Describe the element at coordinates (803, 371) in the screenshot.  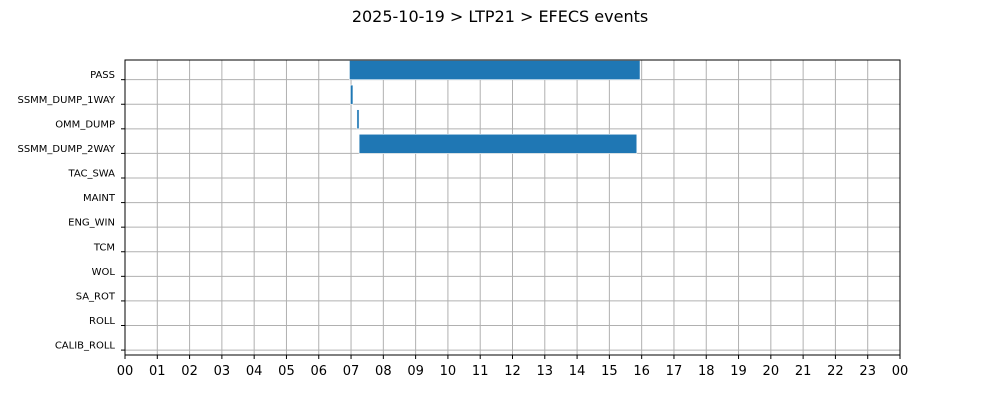
I see `x-tick-label: 21` at that location.